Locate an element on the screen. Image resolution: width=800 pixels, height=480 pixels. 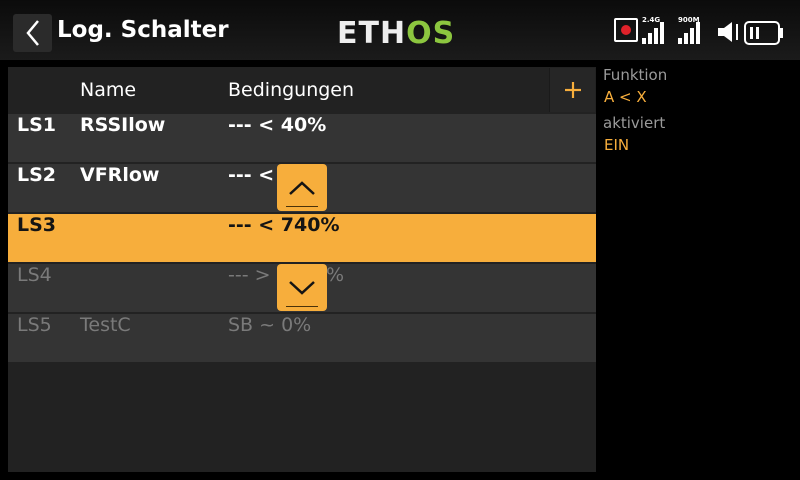
back-button is located at coordinates (32, 33).